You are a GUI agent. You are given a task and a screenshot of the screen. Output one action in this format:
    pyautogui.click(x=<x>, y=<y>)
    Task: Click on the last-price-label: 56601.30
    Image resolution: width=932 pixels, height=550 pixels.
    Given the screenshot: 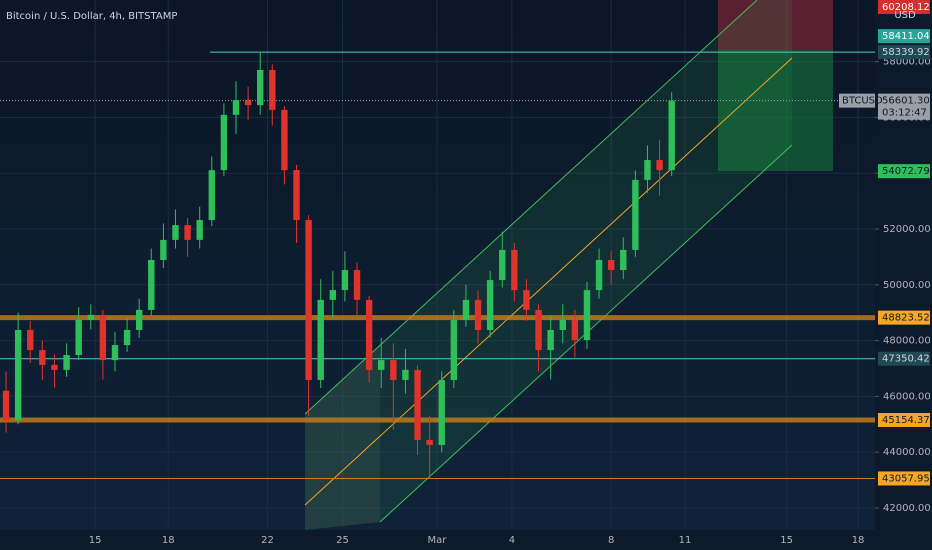 What is the action you would take?
    pyautogui.click(x=906, y=101)
    